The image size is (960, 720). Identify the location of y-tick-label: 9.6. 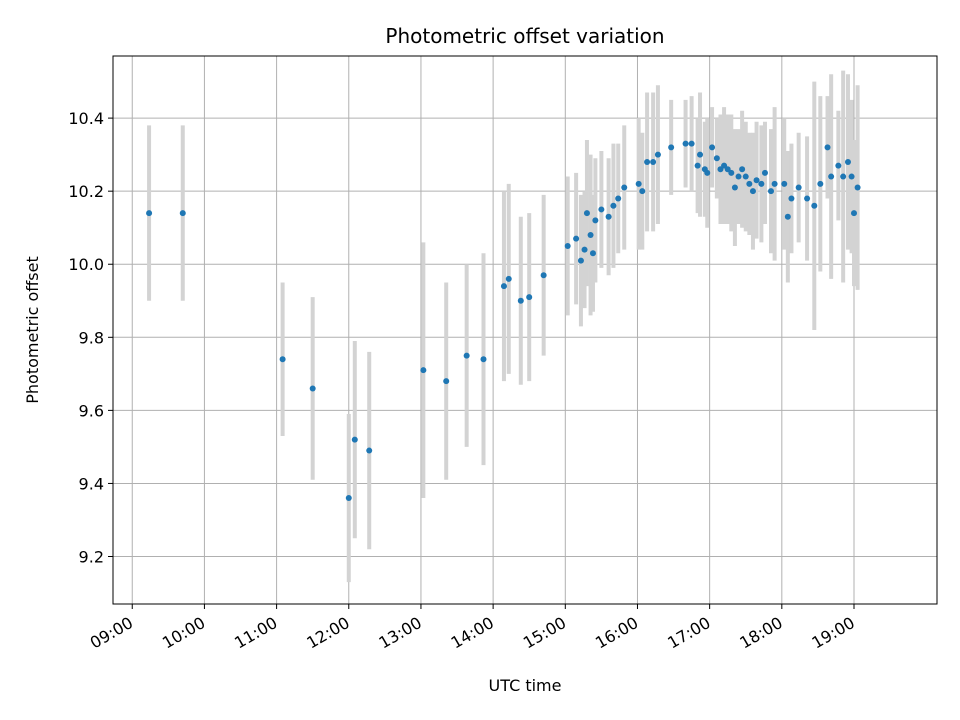
(91, 410).